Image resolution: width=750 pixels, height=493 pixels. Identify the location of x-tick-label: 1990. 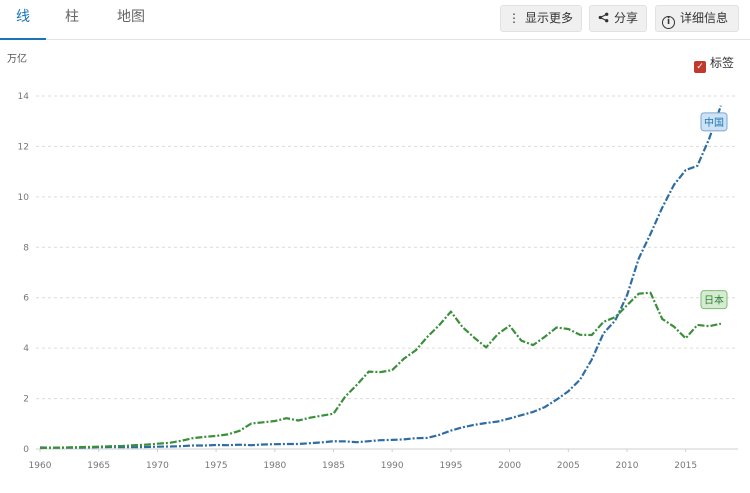
(392, 466).